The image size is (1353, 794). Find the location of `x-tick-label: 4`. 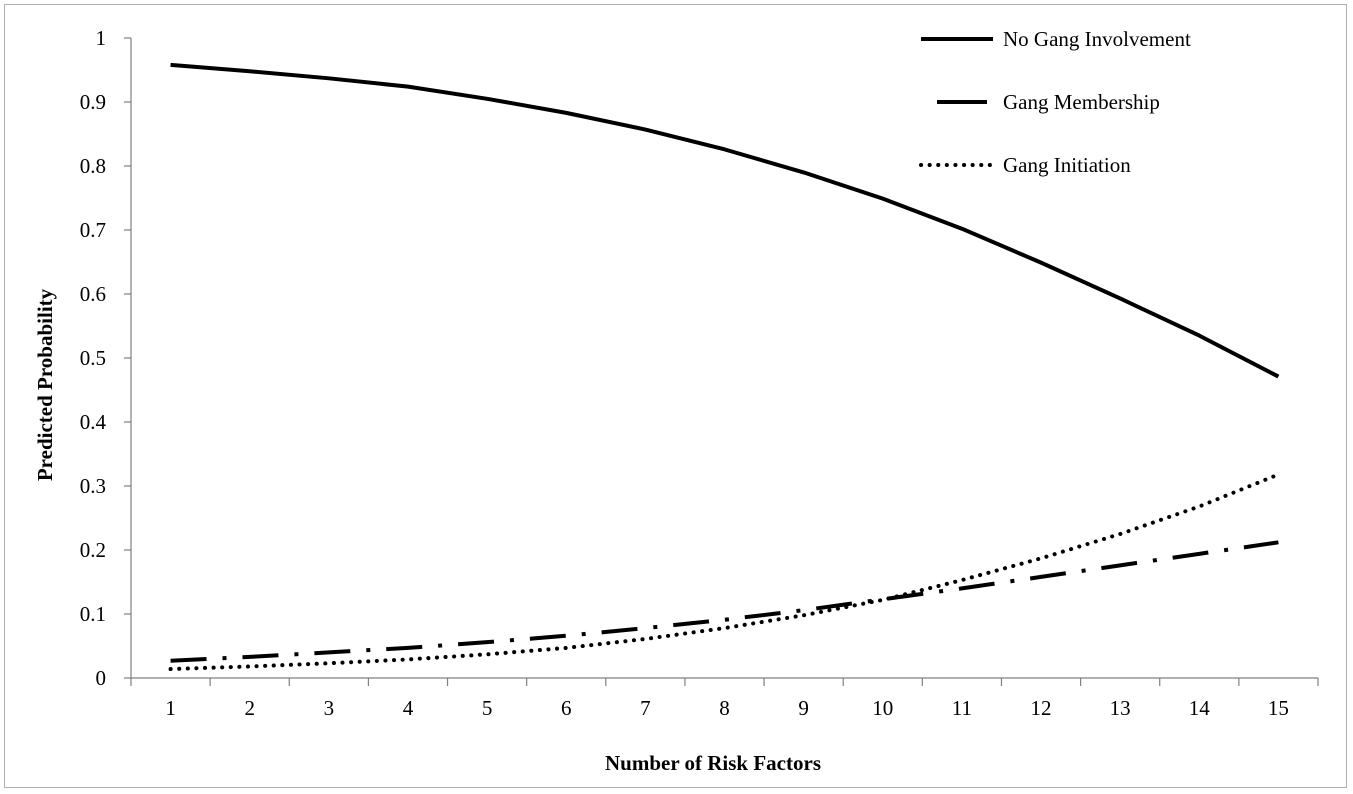

x-tick-label: 4 is located at coordinates (408, 708).